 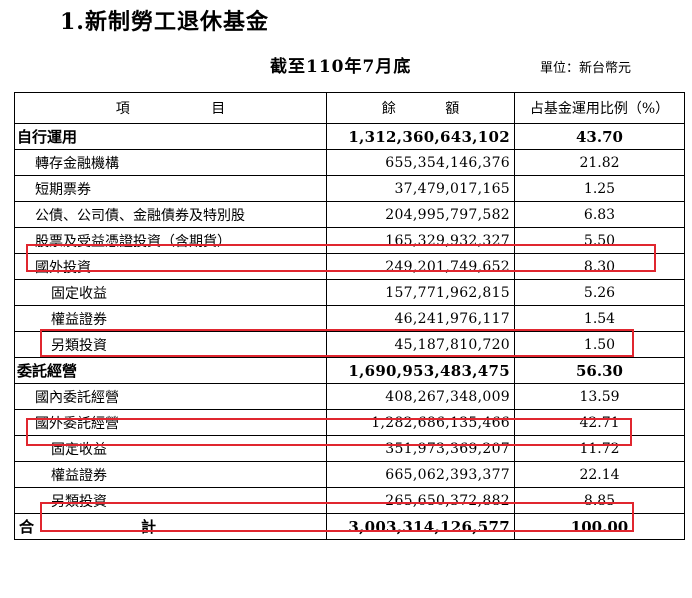 I want to click on row-ratio: 8.85, so click(x=599, y=500).